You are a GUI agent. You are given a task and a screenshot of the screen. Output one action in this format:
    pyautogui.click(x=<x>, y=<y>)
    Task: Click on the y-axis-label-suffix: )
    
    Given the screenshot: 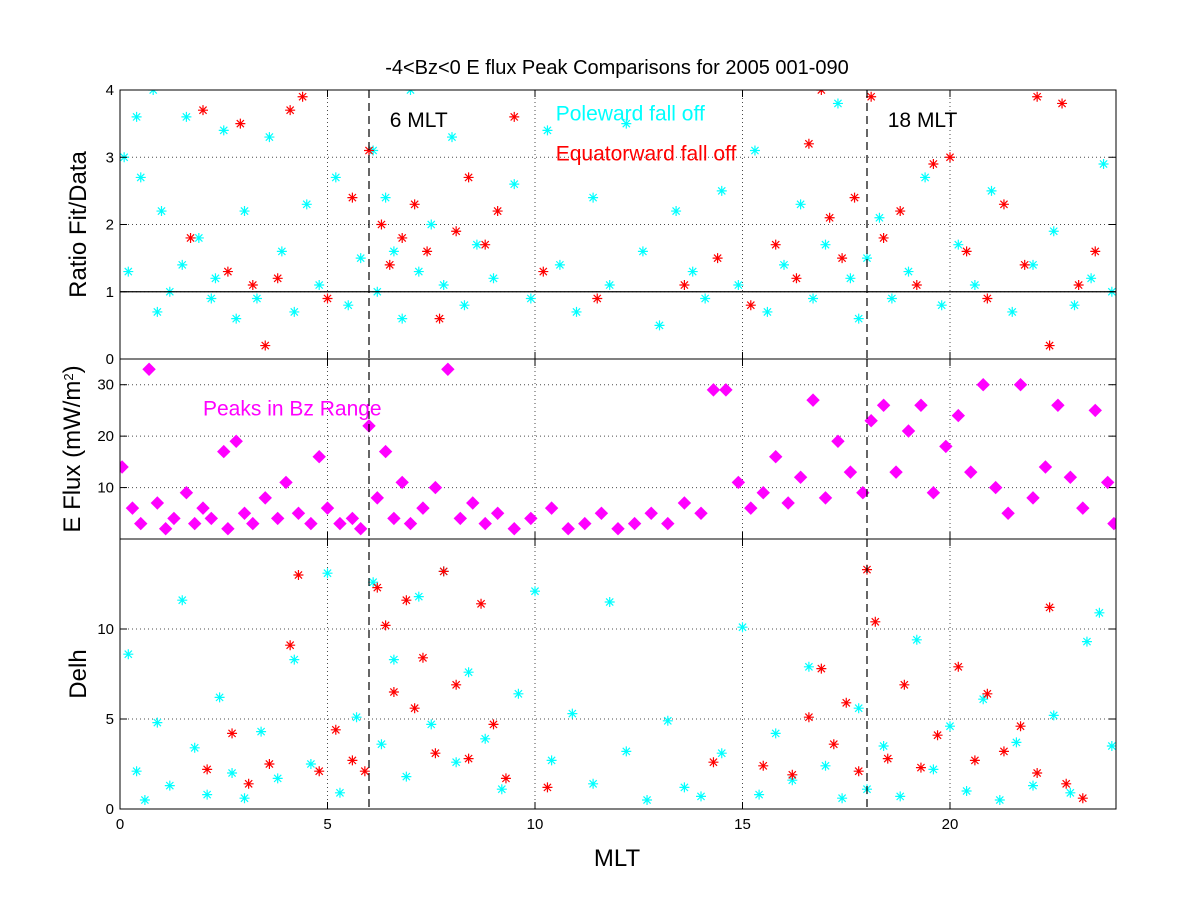 What is the action you would take?
    pyautogui.click(x=72, y=369)
    